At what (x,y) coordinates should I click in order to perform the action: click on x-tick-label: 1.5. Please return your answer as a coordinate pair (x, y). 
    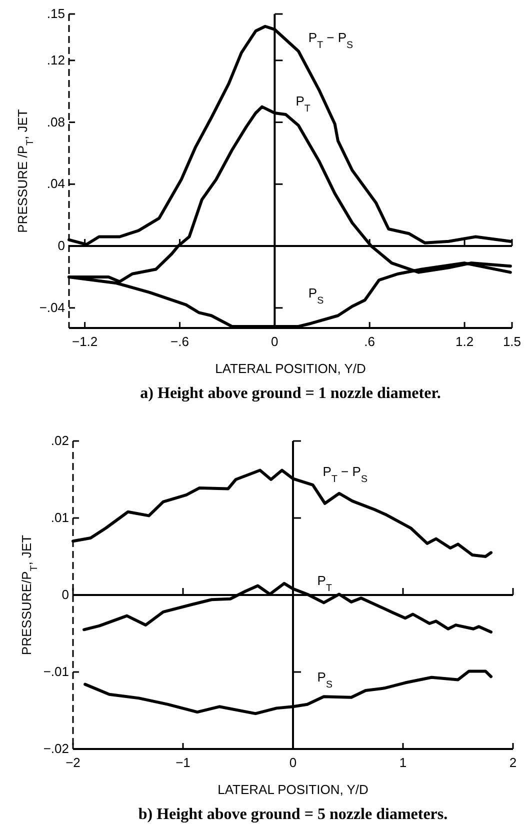
    Looking at the image, I should click on (512, 341).